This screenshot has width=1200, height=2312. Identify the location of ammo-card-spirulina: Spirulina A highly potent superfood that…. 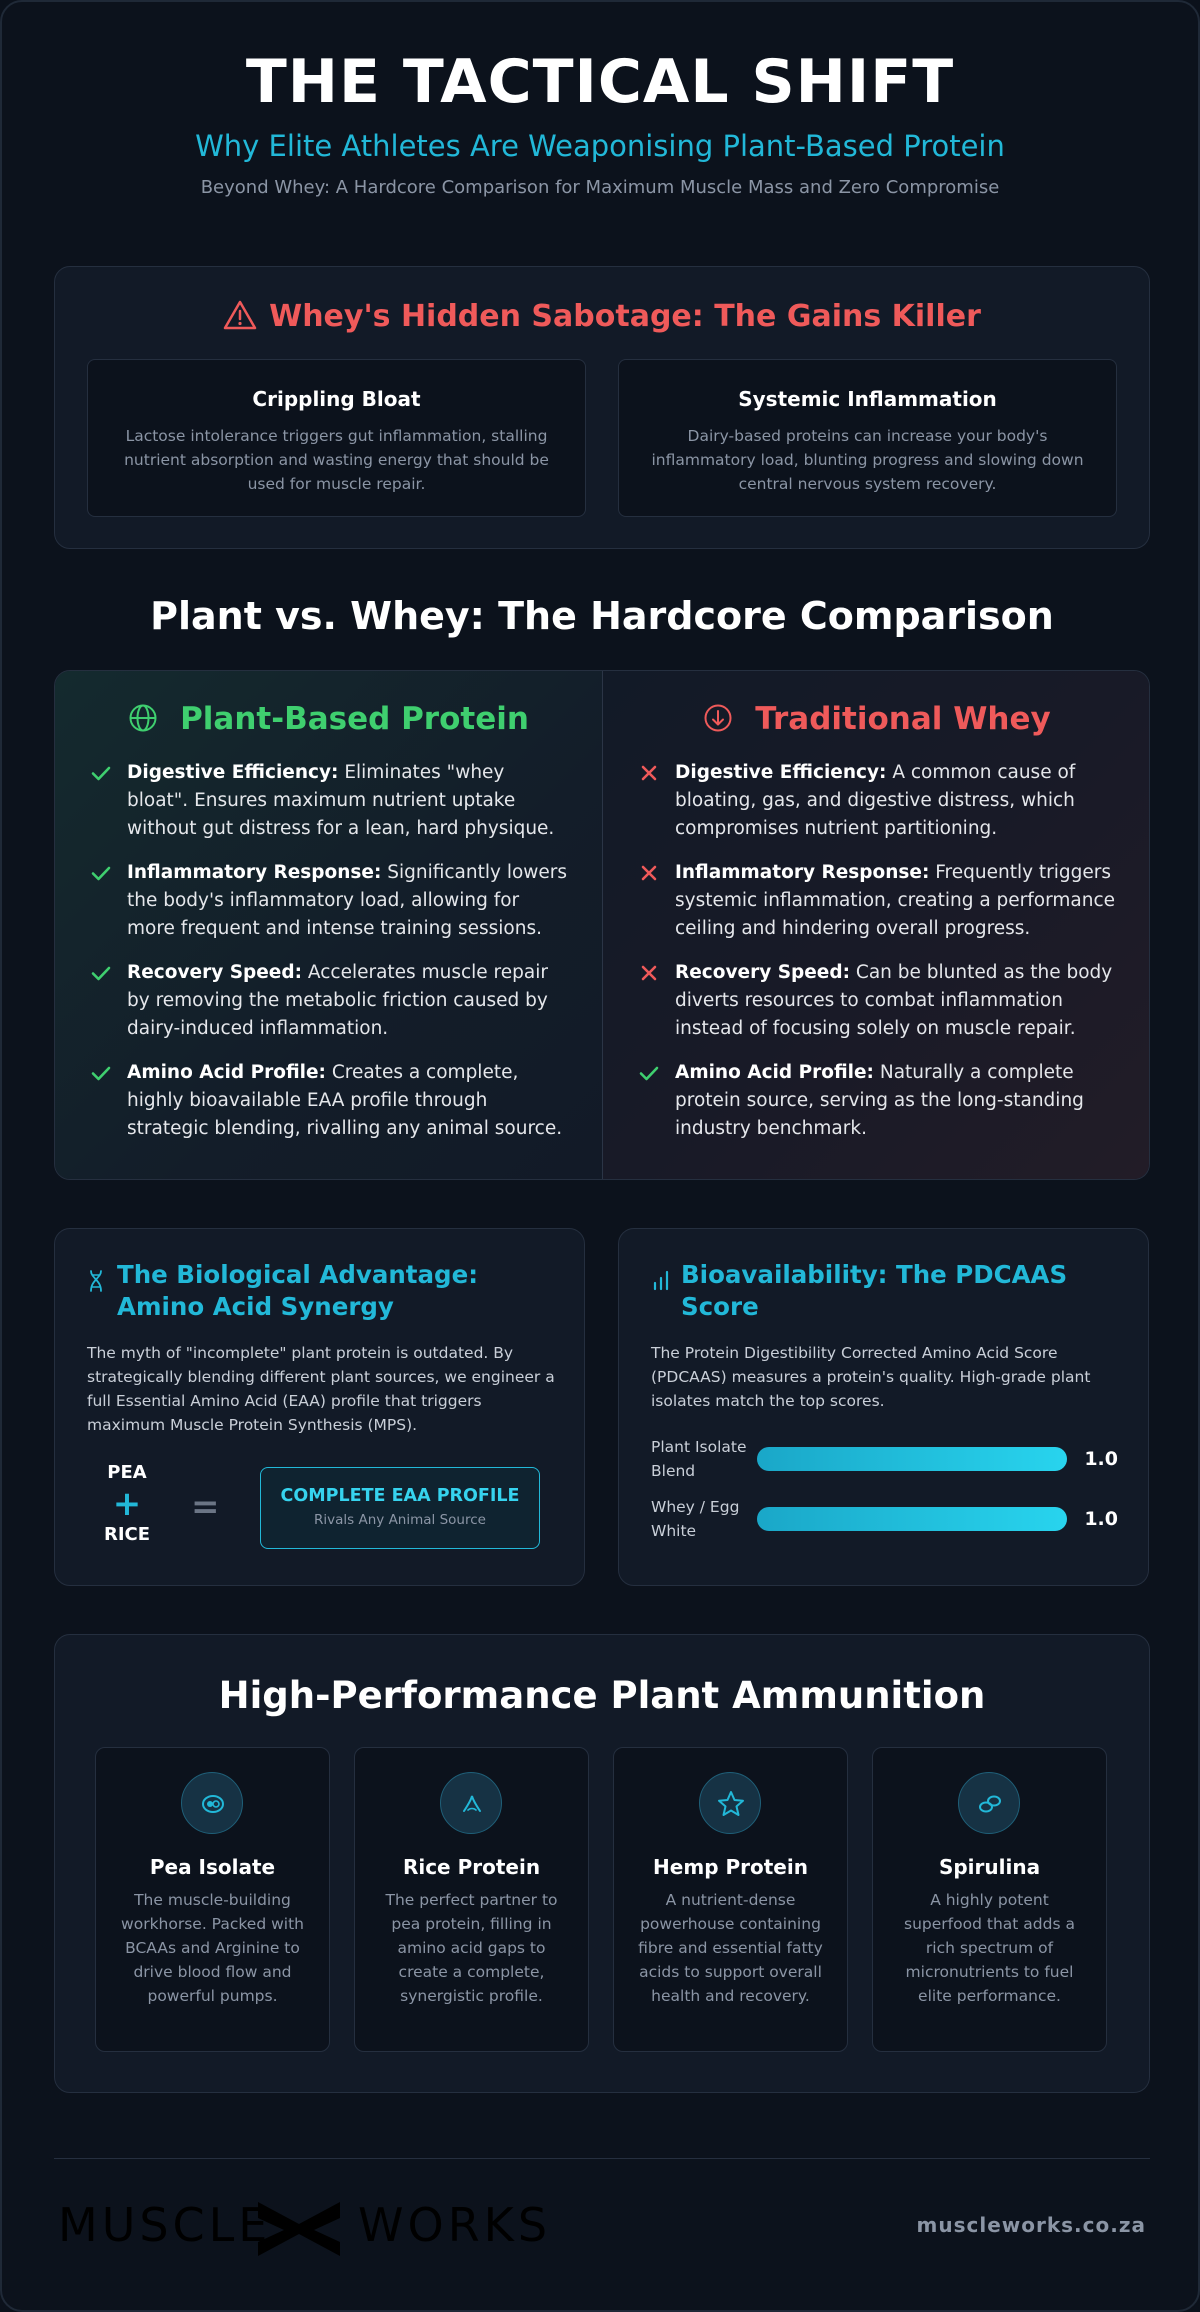
(989, 1899).